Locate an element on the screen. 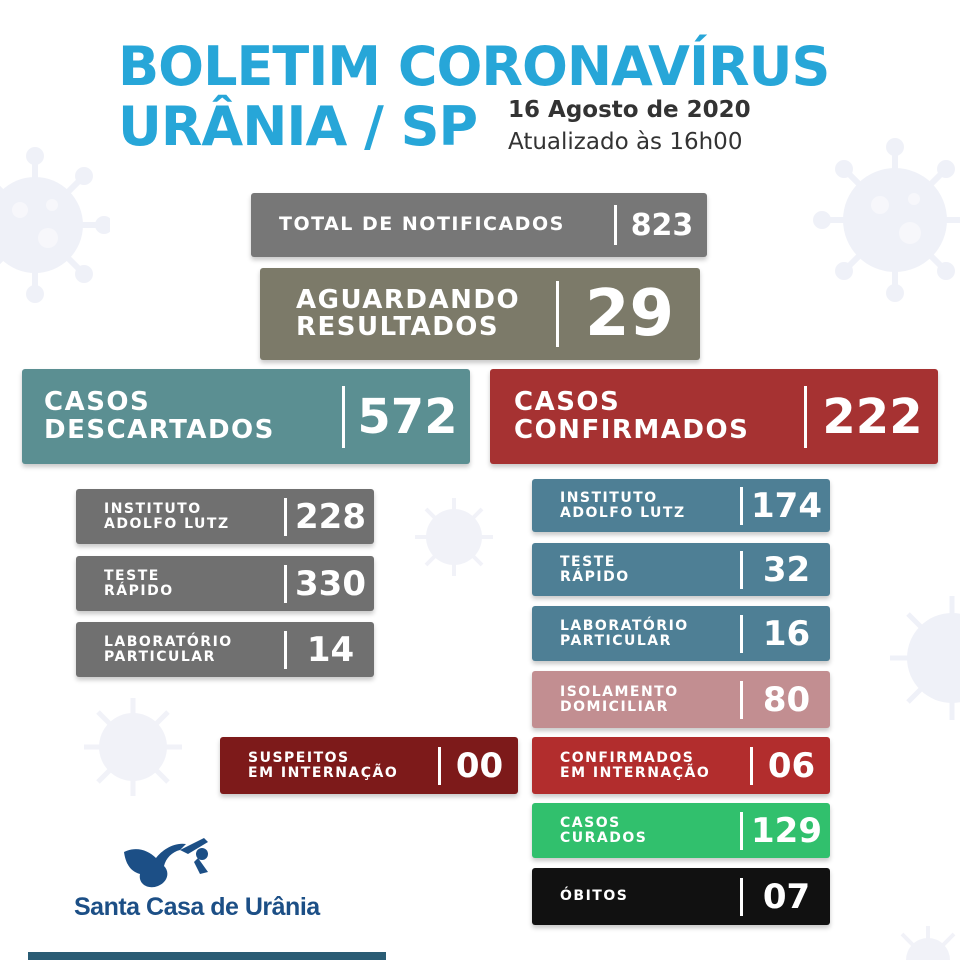  confirmados-row-laboratorio: LABORATÓRIO PARTICULAR 16 is located at coordinates (681, 633).